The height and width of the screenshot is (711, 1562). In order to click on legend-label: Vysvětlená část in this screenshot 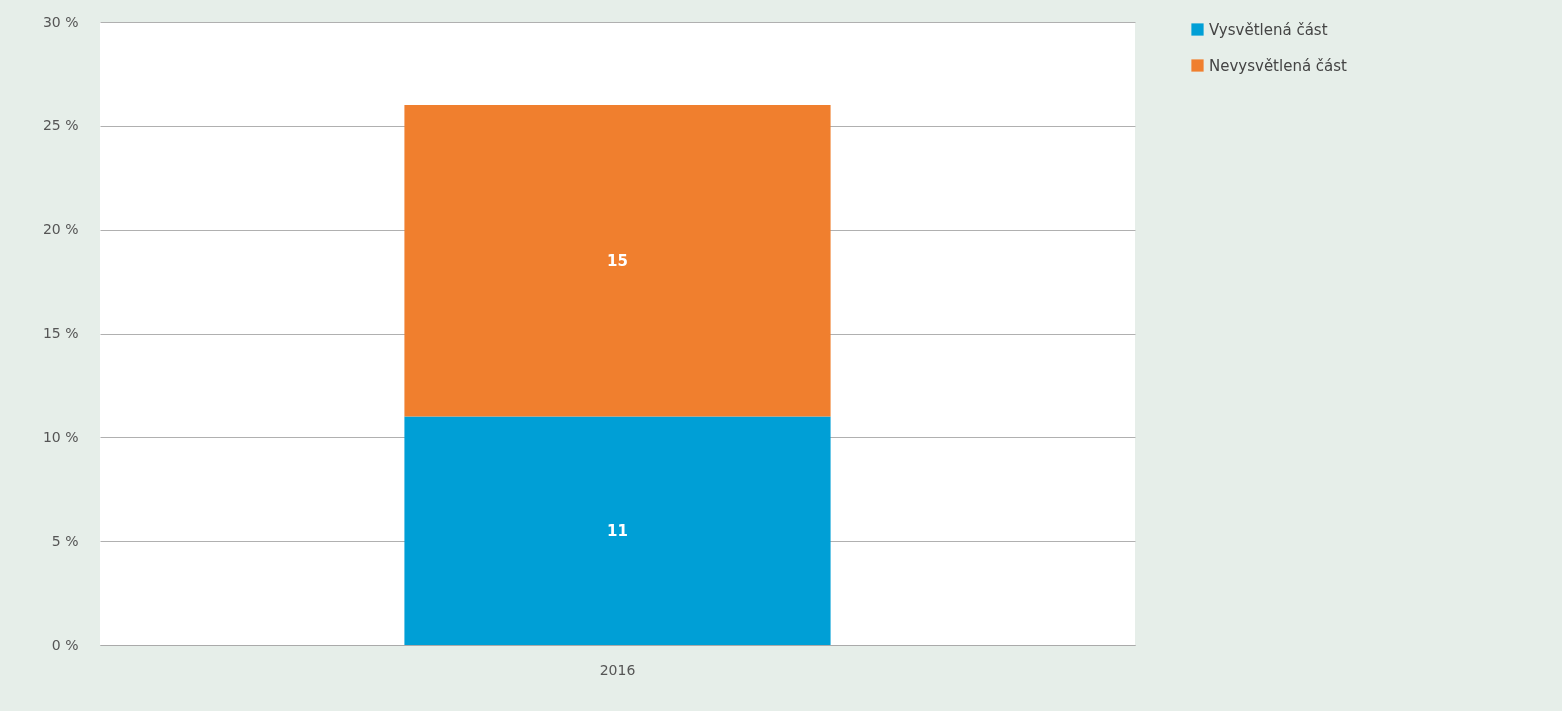, I will do `click(1268, 29)`.